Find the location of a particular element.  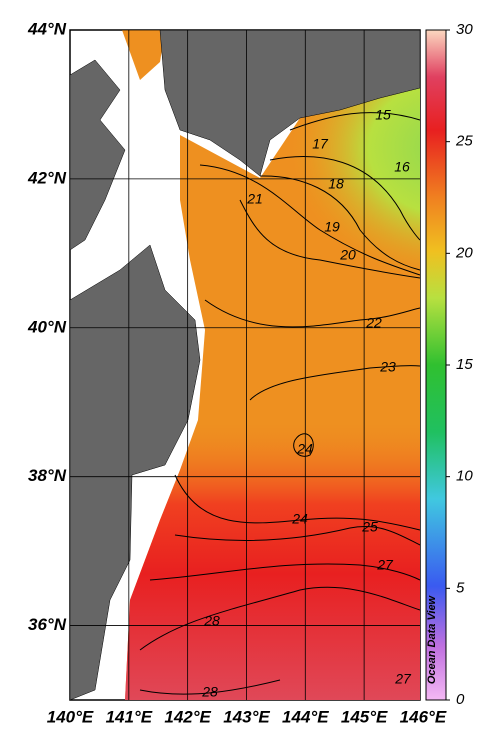

watermark: Ocean Data View is located at coordinates (432, 639).